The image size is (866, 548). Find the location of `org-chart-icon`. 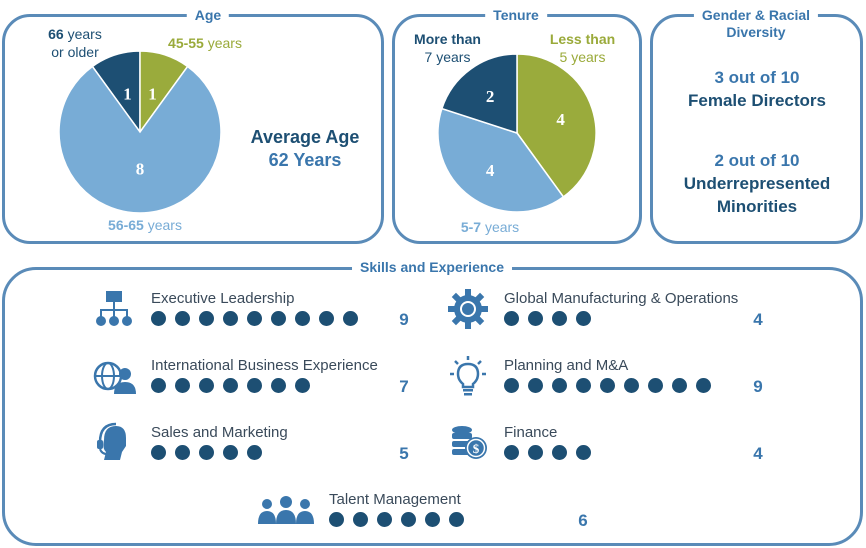

org-chart-icon is located at coordinates (114, 308).